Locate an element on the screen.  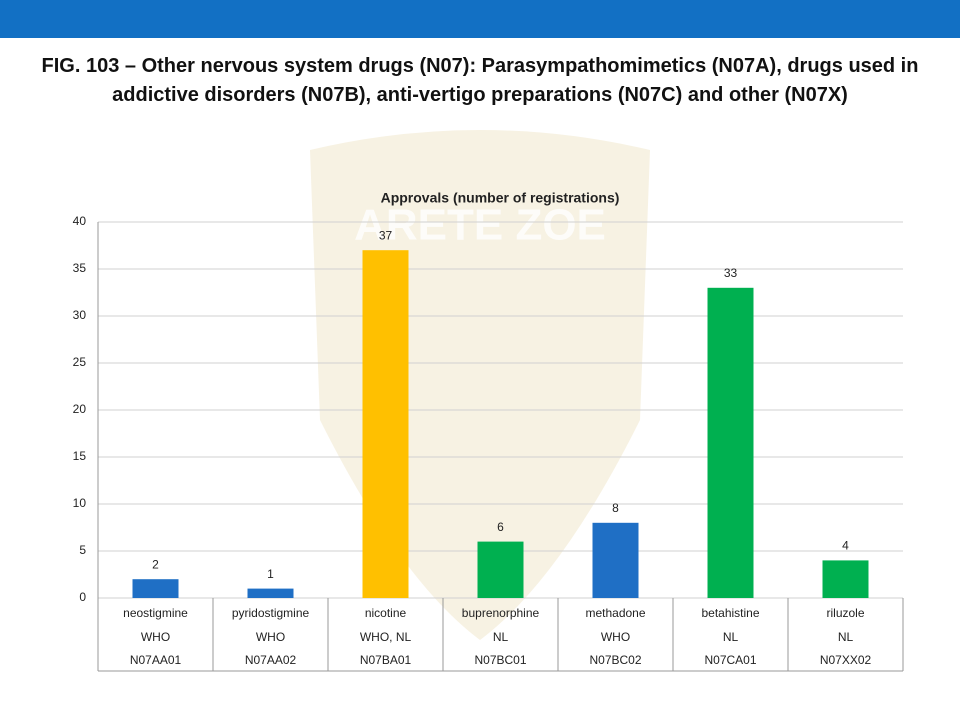
code-label: N07BA01 is located at coordinates (386, 660).